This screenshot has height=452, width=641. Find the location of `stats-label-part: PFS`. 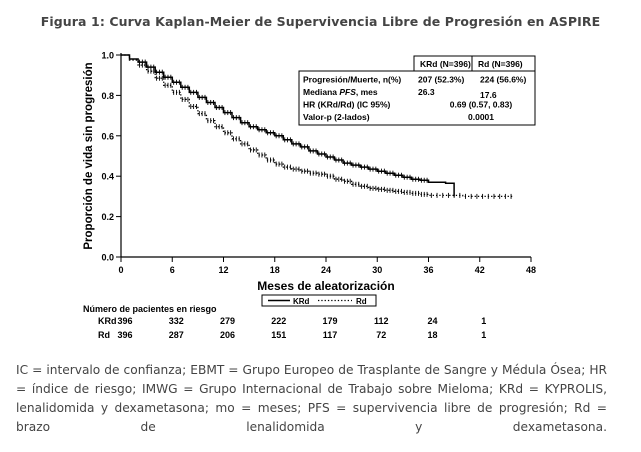

stats-label-part: PFS is located at coordinates (347, 92).